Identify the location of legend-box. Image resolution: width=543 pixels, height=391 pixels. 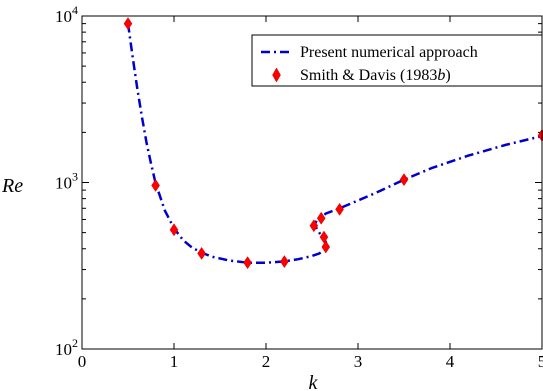
(397, 60).